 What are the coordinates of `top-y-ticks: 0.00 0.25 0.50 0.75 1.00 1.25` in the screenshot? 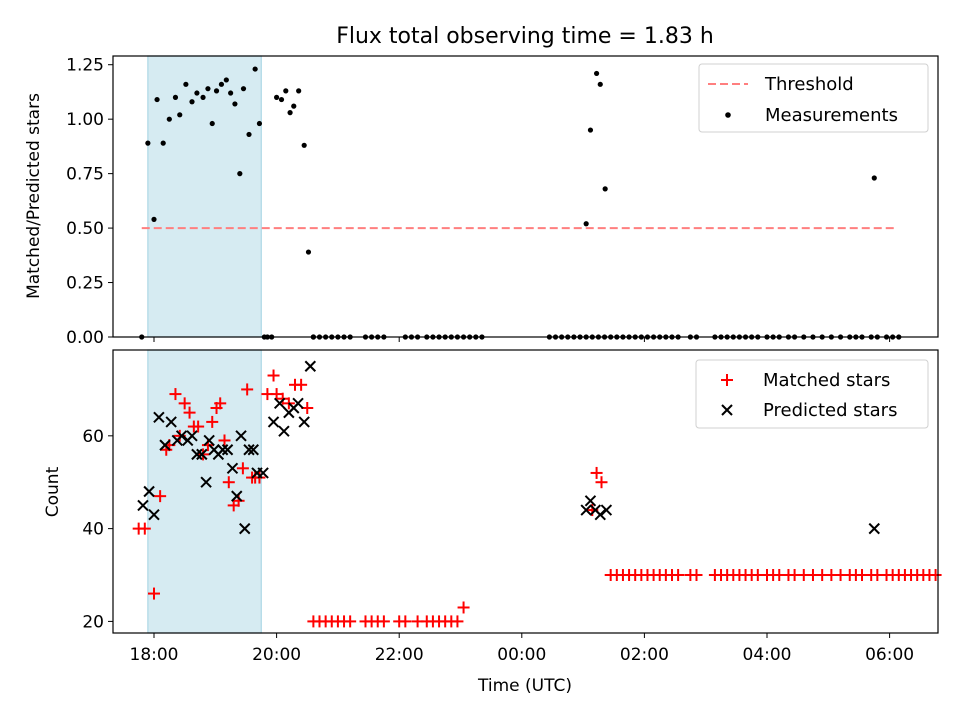 It's located at (89, 202).